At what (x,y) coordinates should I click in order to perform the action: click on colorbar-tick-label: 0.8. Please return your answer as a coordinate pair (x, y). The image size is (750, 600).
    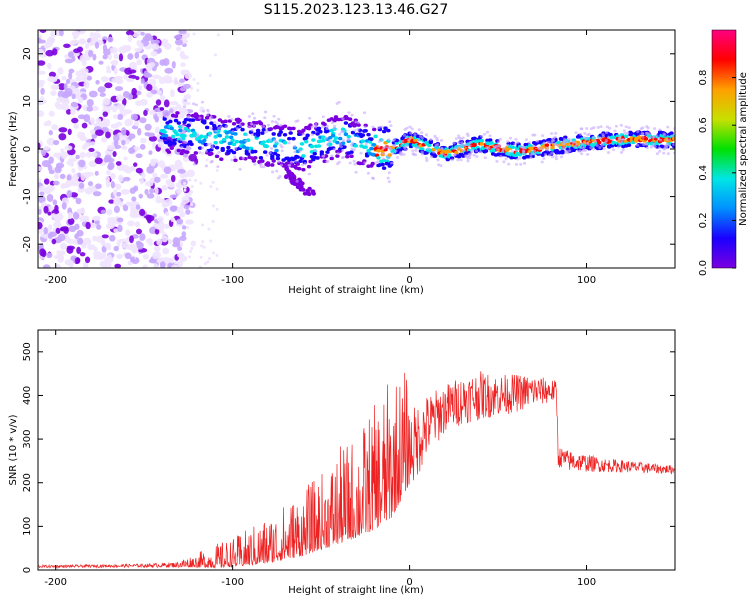
    Looking at the image, I should click on (703, 78).